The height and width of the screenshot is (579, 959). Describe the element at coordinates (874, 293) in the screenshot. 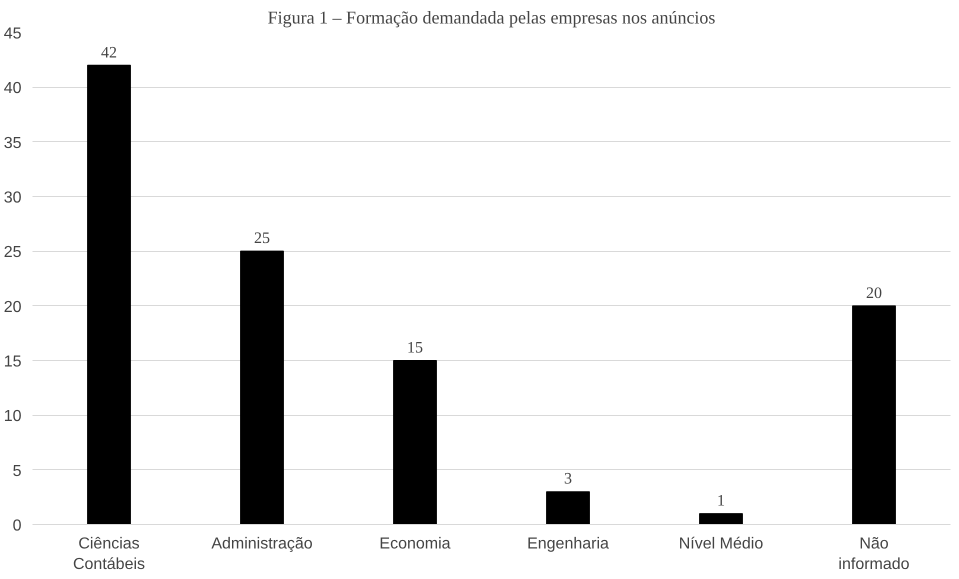

I see `data-label: 20` at that location.